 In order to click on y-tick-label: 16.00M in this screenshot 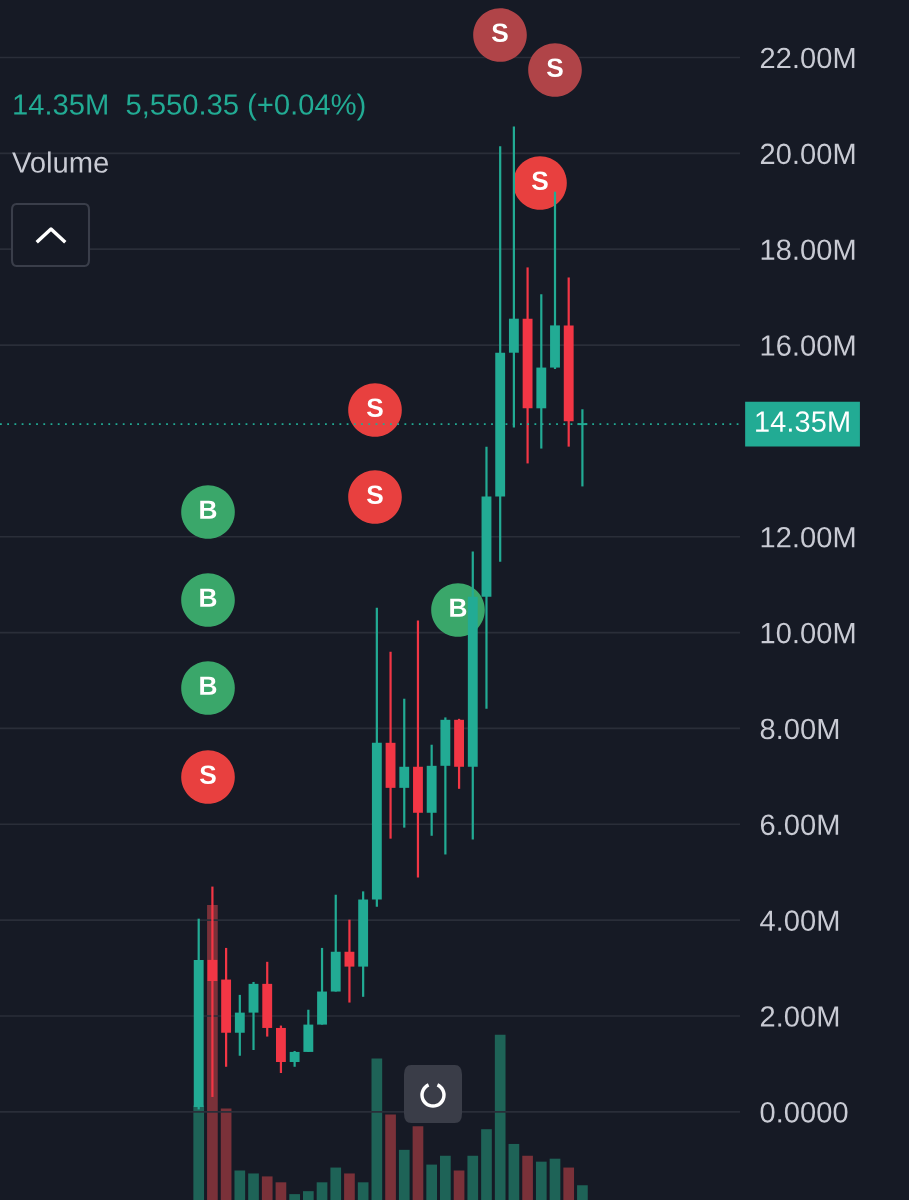, I will do `click(808, 345)`.